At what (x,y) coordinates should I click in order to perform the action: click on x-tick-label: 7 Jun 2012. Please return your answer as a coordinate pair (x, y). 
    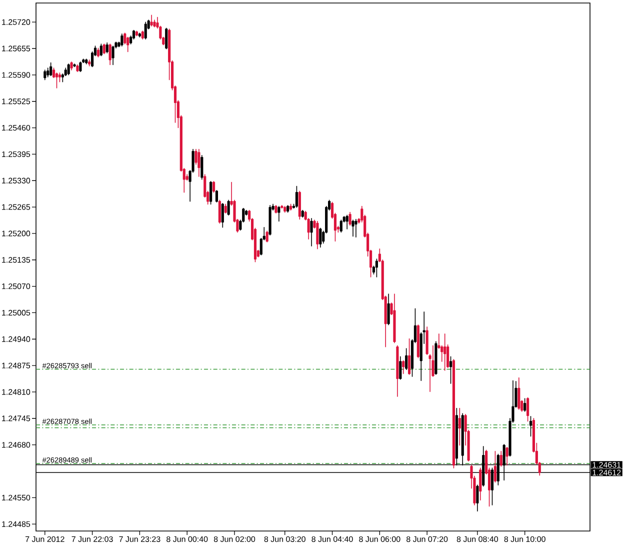
    Looking at the image, I should click on (45, 539).